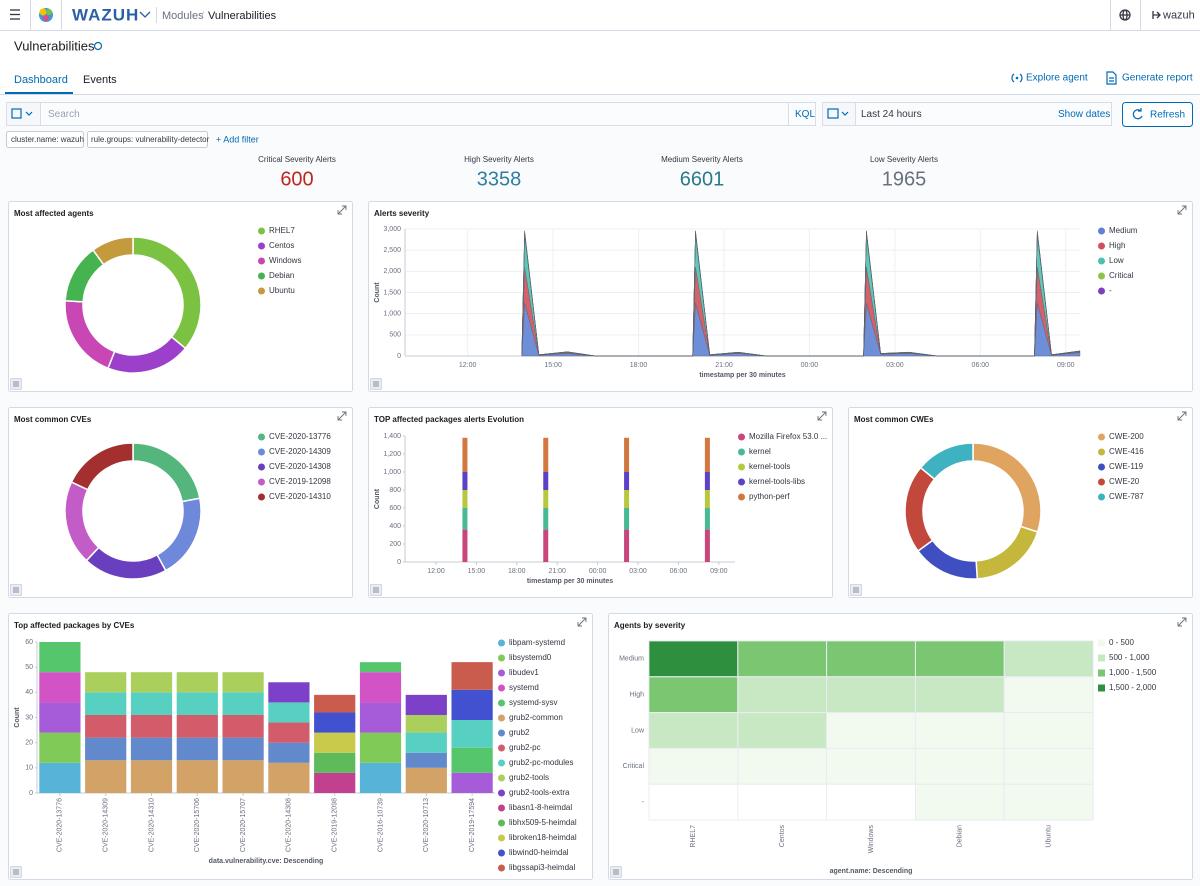 The image size is (1200, 886). I want to click on legend-label: grub2-pc, so click(525, 747).